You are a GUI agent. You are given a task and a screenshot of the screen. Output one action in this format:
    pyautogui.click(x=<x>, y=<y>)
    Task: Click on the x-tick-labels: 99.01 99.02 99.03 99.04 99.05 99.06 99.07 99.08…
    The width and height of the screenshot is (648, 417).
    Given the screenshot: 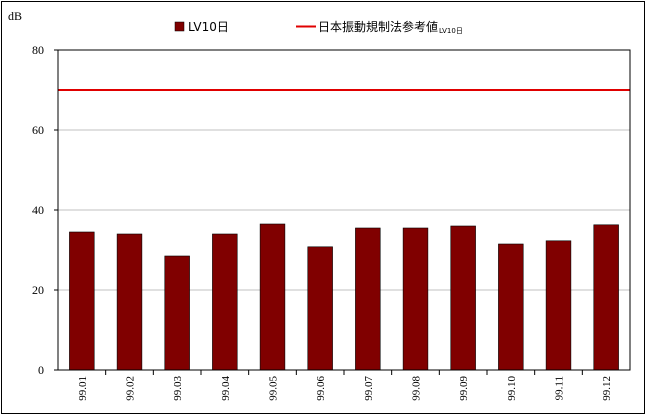 What is the action you would take?
    pyautogui.click(x=345, y=385)
    